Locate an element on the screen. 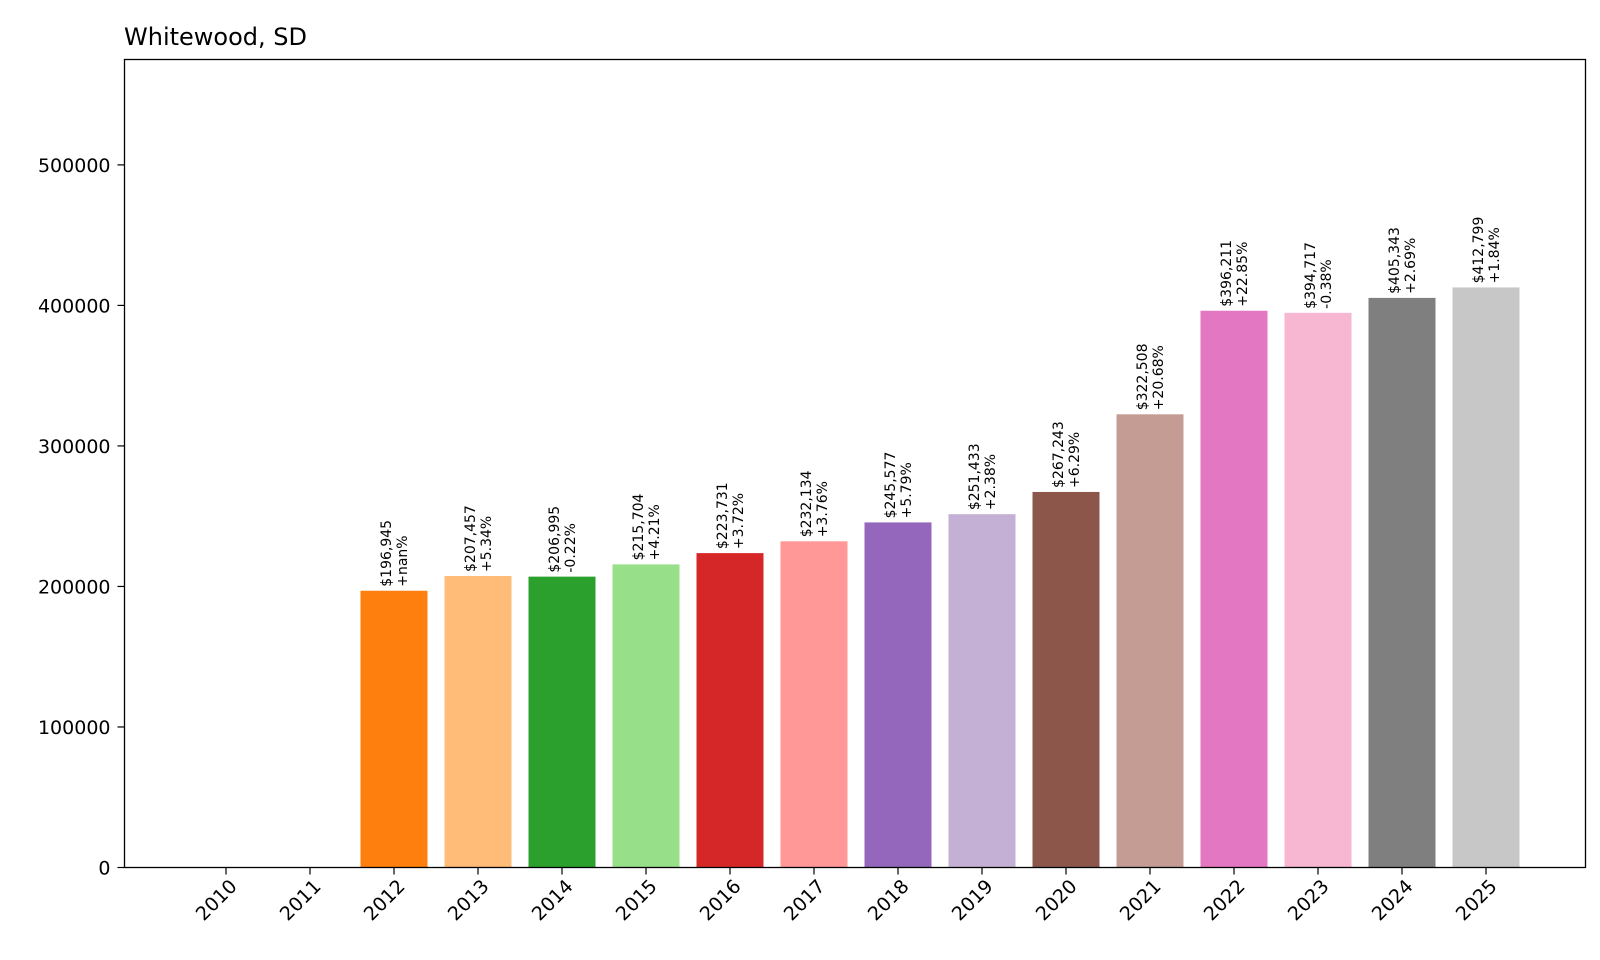  bar-2017 is located at coordinates (814, 704).